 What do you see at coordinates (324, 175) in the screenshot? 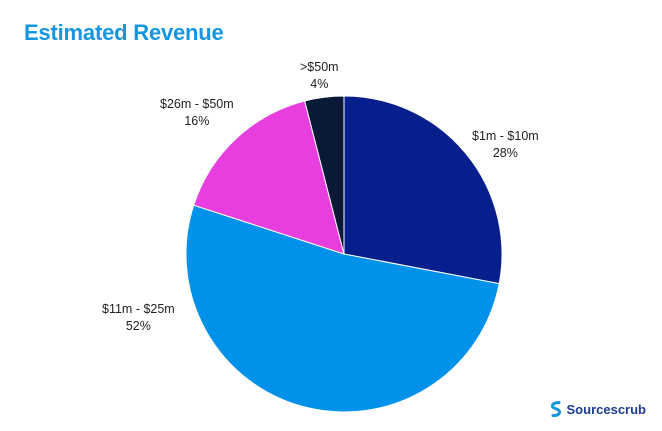
I see `pie-slice-50m` at bounding box center [324, 175].